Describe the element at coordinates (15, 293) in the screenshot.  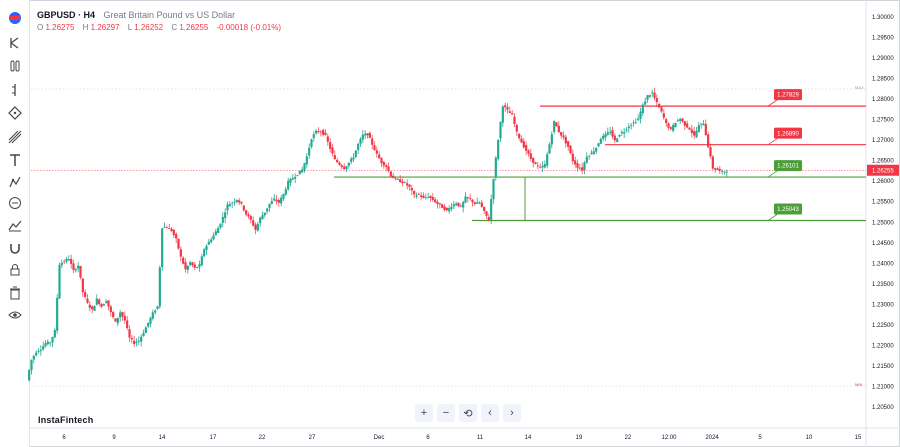
I see `trash-icon` at that location.